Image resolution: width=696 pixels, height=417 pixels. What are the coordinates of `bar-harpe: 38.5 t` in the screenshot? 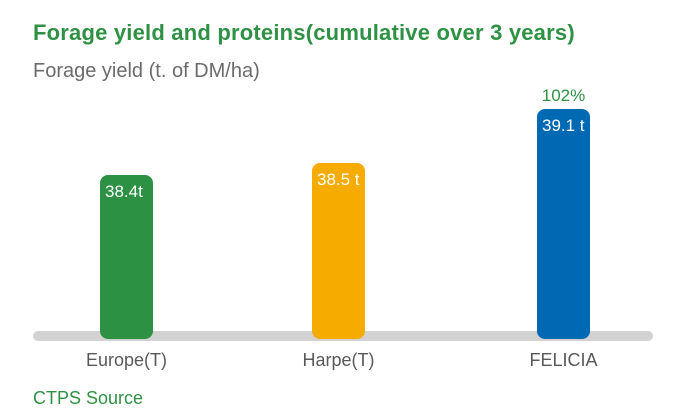 It's located at (338, 251).